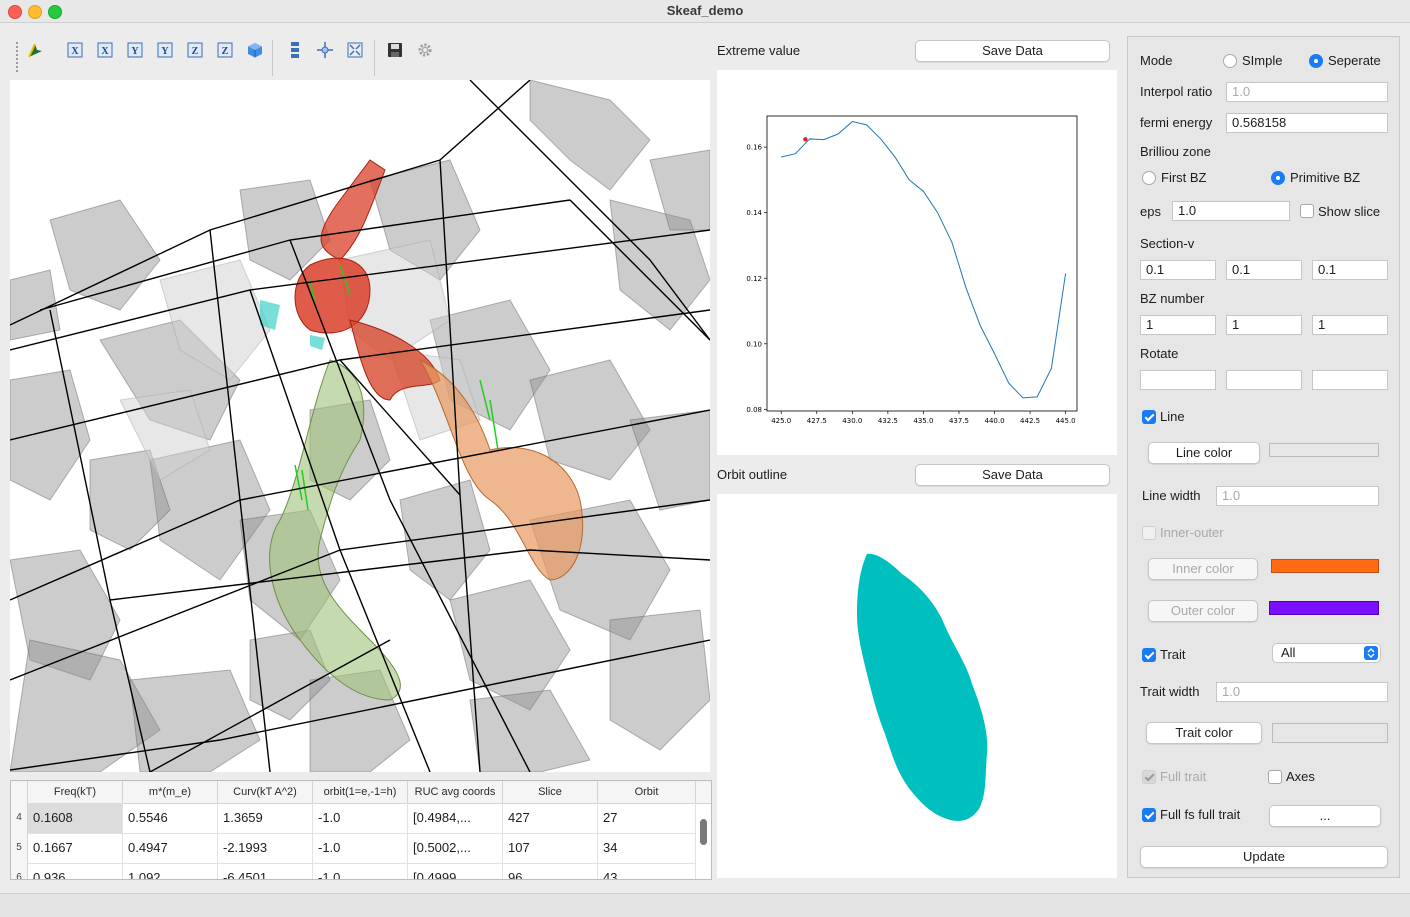  I want to click on trait-select: All, so click(1326, 653).